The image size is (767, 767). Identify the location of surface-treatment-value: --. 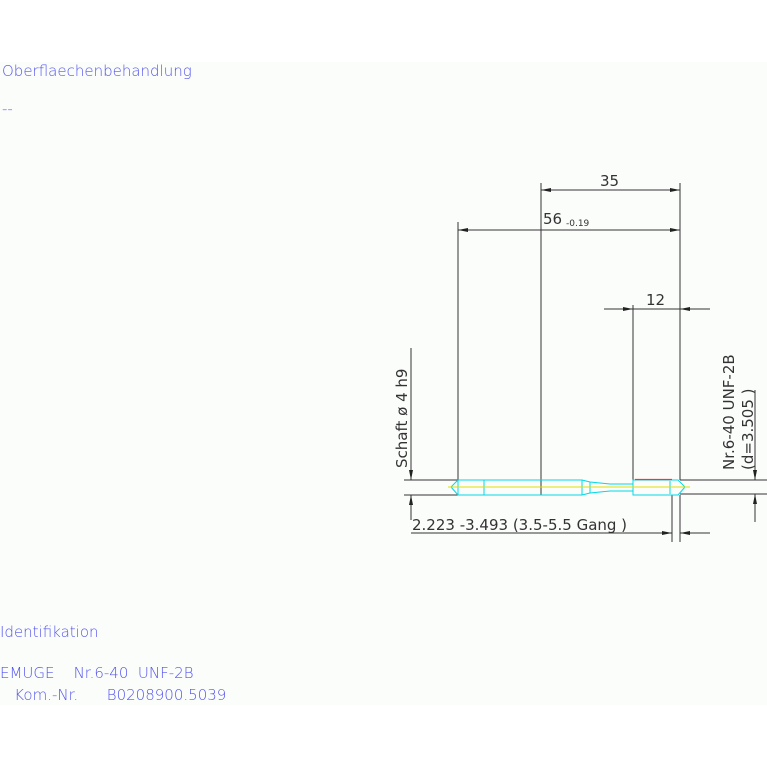
(7, 109).